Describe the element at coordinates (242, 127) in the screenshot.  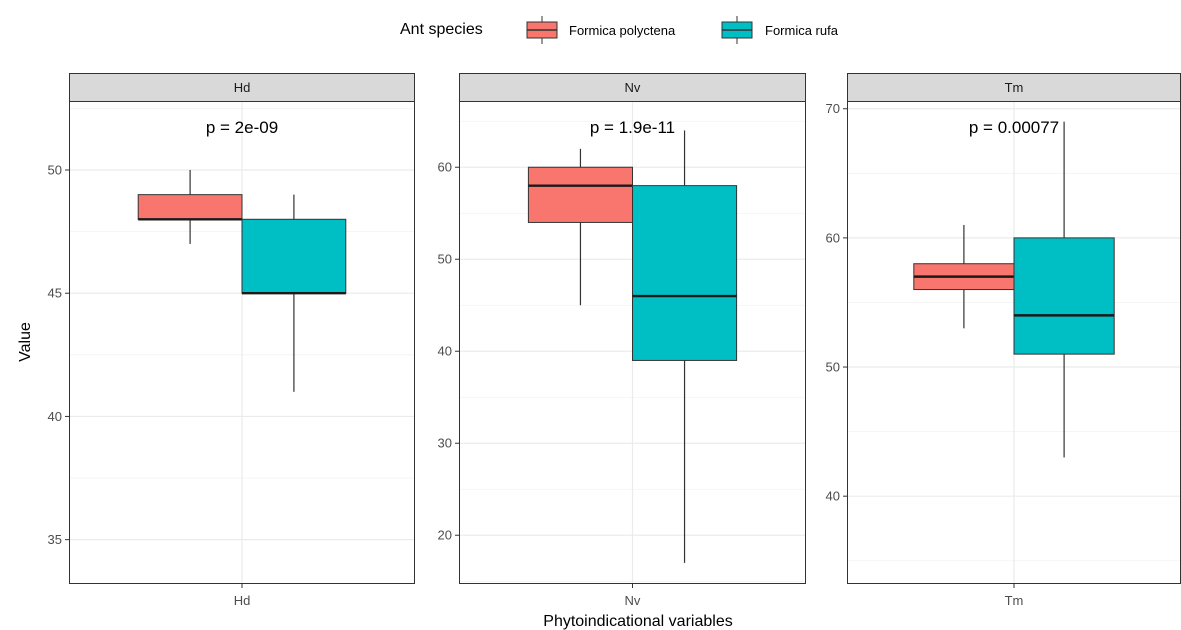
I see `p-value-label: p = 2e-09` at that location.